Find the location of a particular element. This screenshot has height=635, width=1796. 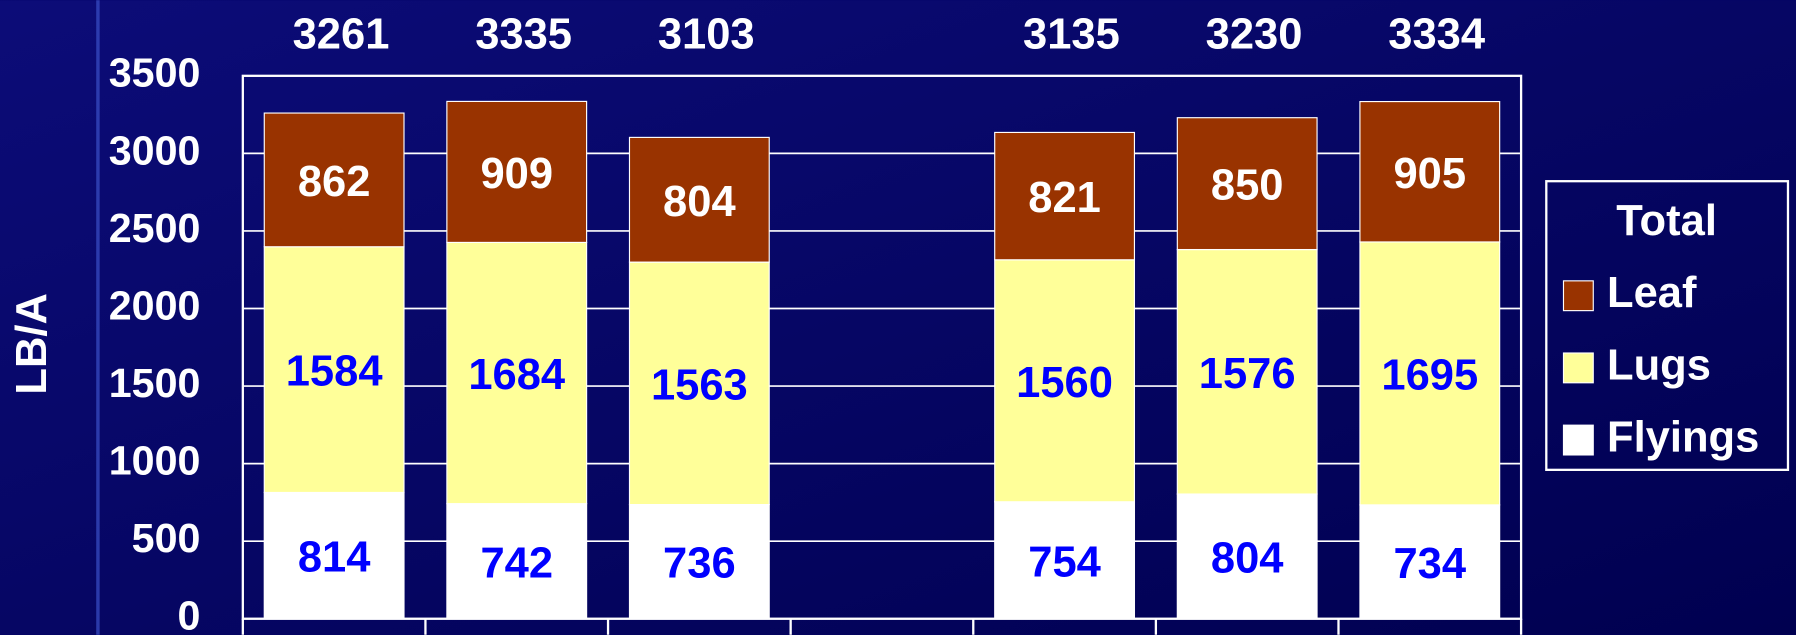

legend-box is located at coordinates (1667, 325).